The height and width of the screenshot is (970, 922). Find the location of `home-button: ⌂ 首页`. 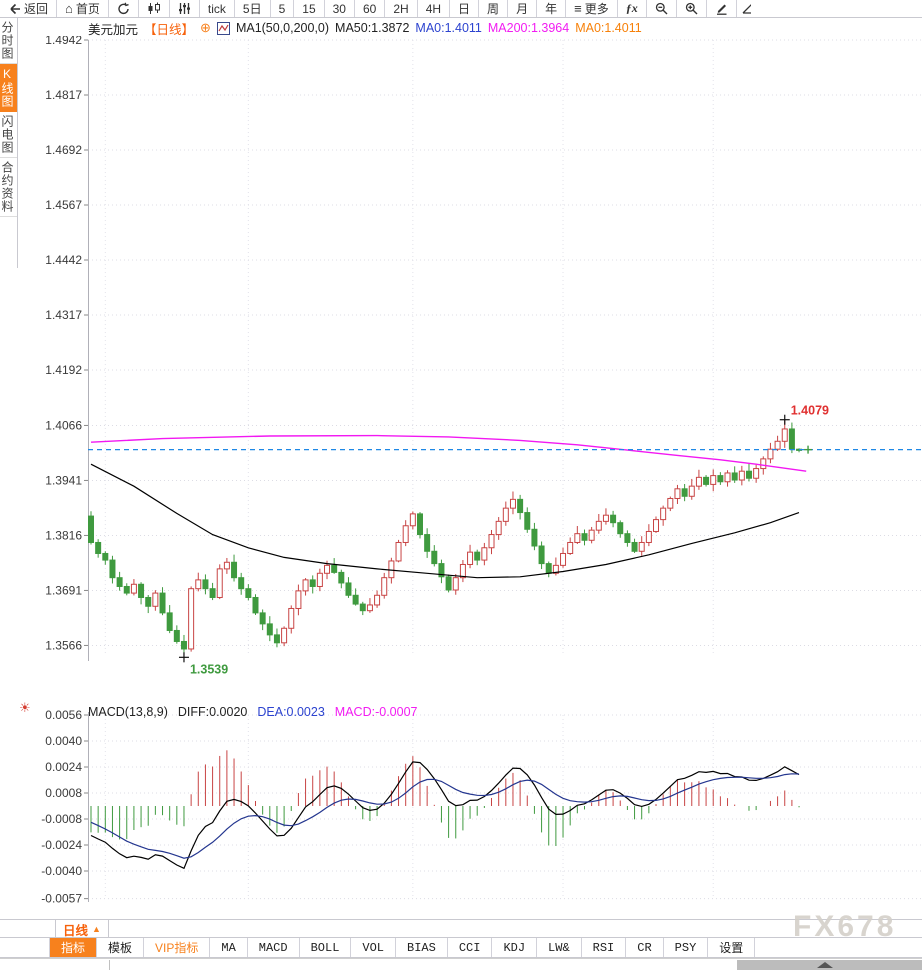

home-button: ⌂ 首页 is located at coordinates (83, 8).